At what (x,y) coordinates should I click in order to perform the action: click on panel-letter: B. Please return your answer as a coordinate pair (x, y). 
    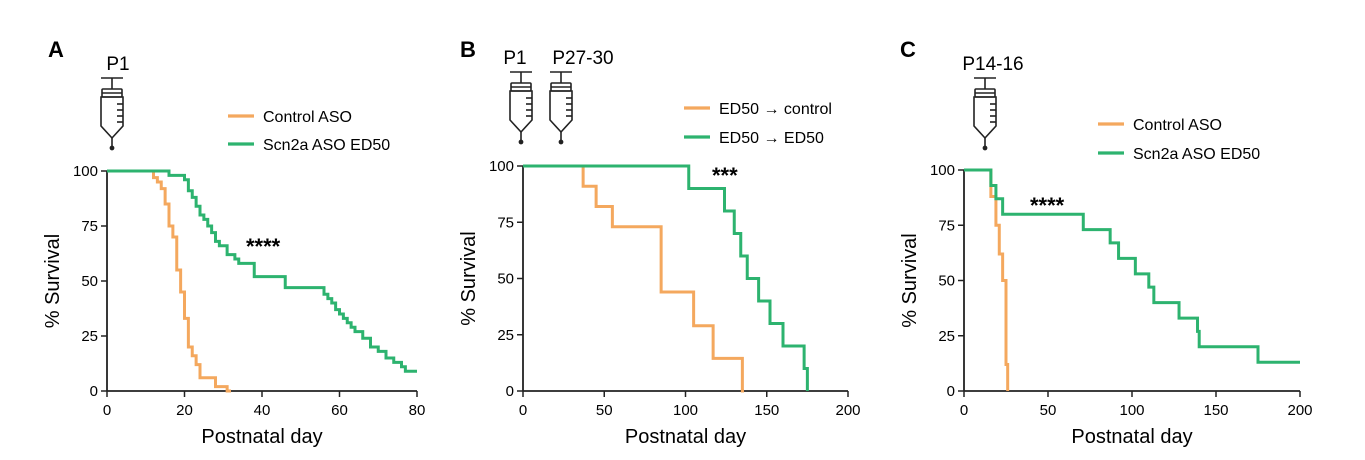
    Looking at the image, I should click on (468, 49).